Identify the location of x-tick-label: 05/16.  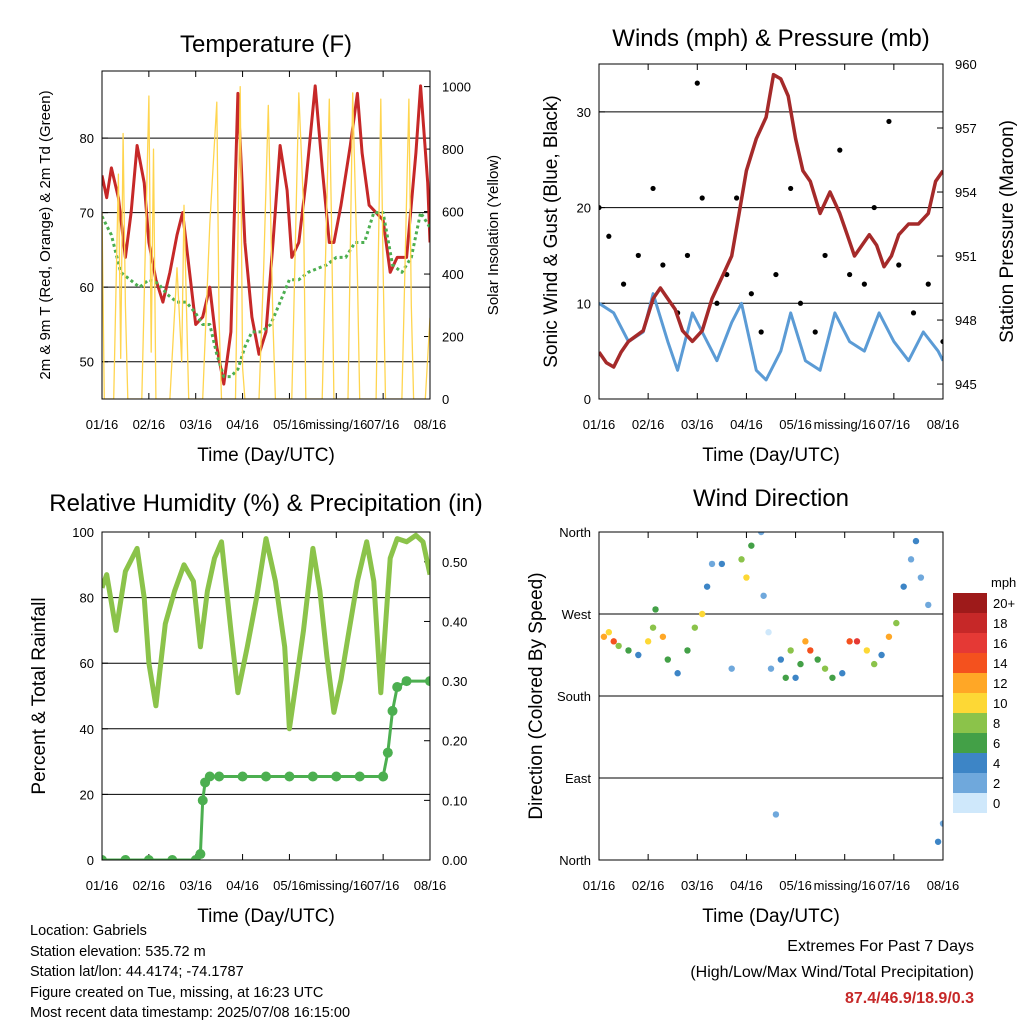
(795, 885).